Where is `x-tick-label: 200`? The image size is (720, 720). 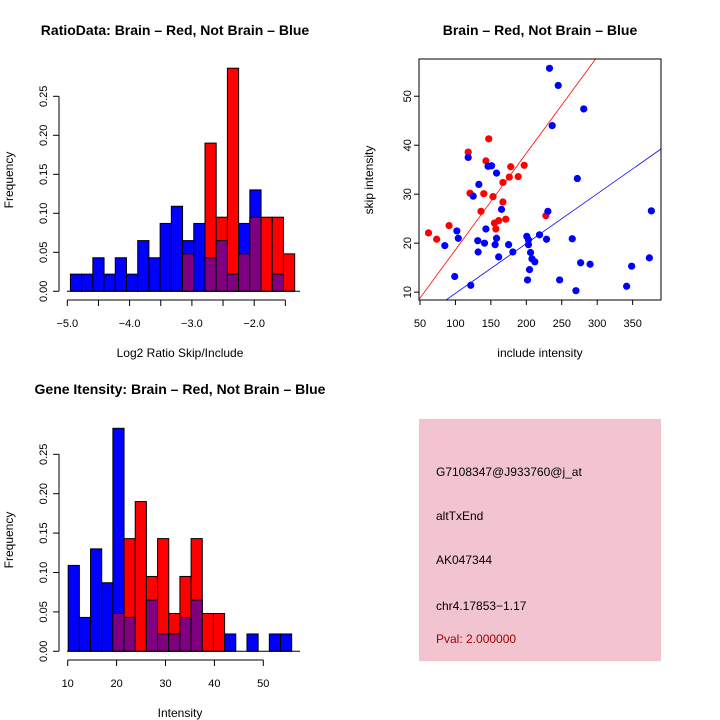 x-tick-label: 200 is located at coordinates (526, 324).